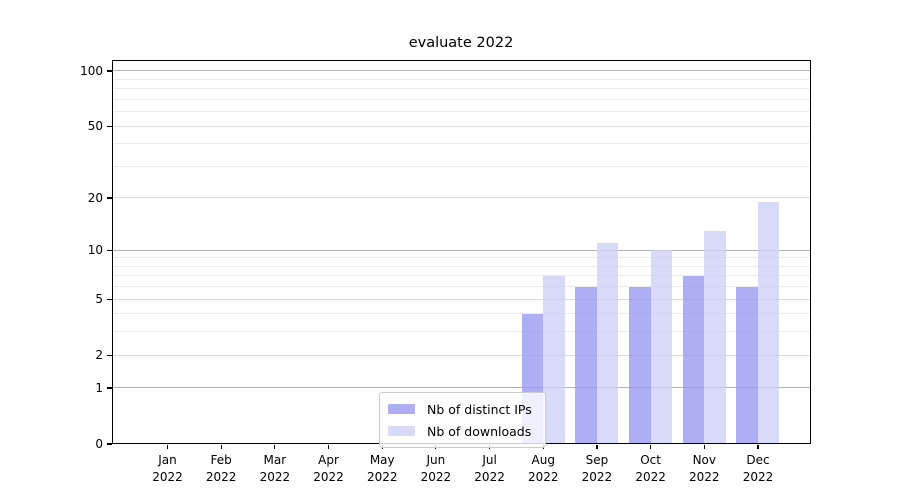  What do you see at coordinates (597, 468) in the screenshot?
I see `x-tick-label-sep: Sep 2022` at bounding box center [597, 468].